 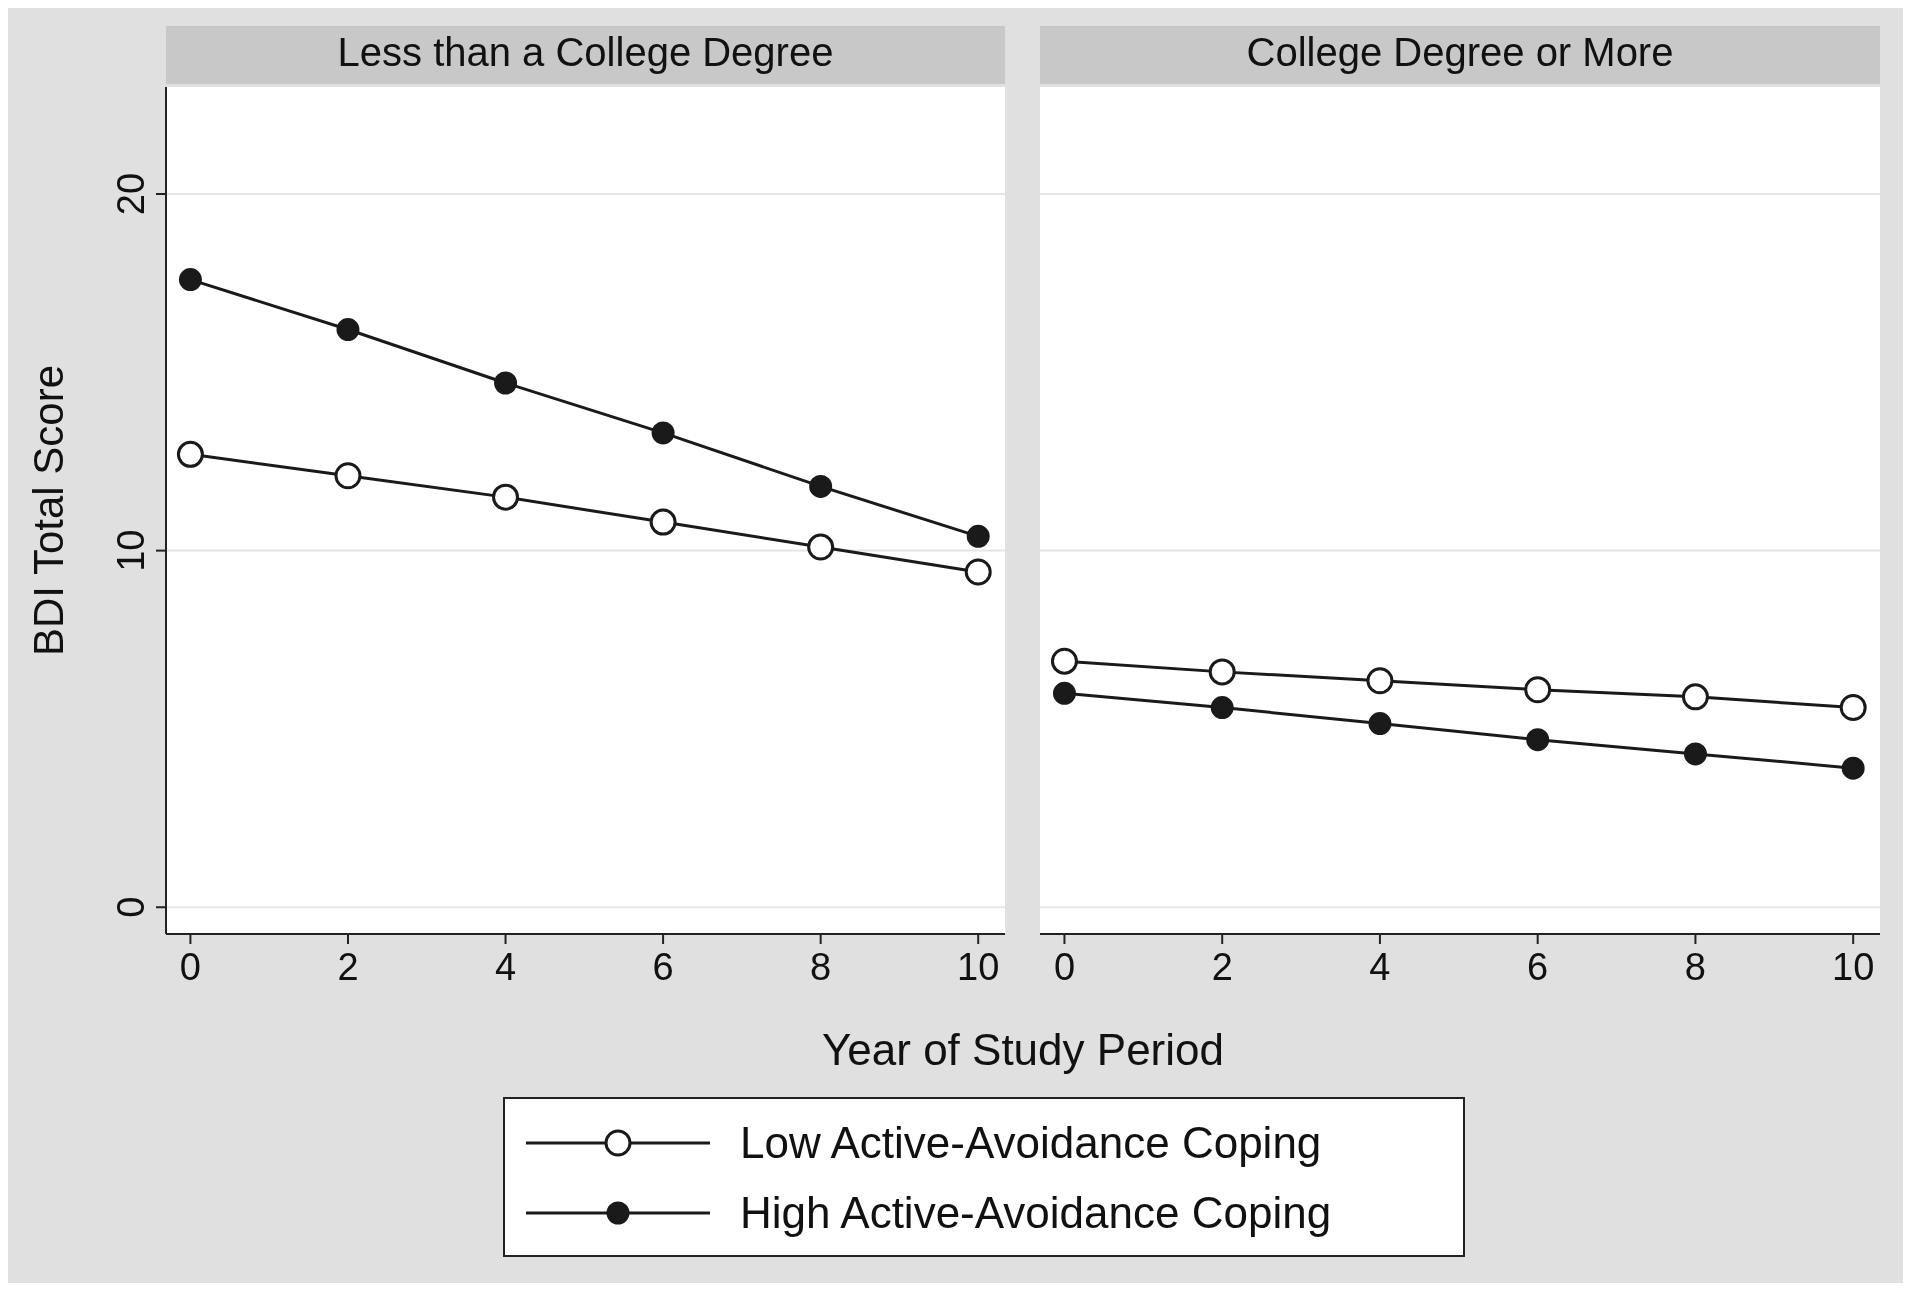 What do you see at coordinates (1036, 1212) in the screenshot?
I see `legend-label: High Active-Avoidance Coping` at bounding box center [1036, 1212].